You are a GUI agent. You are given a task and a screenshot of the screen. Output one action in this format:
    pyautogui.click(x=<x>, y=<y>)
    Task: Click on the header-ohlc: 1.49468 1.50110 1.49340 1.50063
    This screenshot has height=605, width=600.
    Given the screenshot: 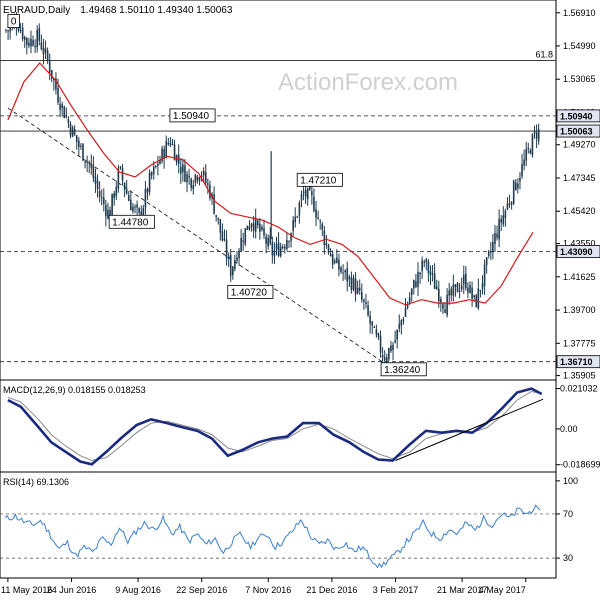 What is the action you would take?
    pyautogui.click(x=156, y=10)
    